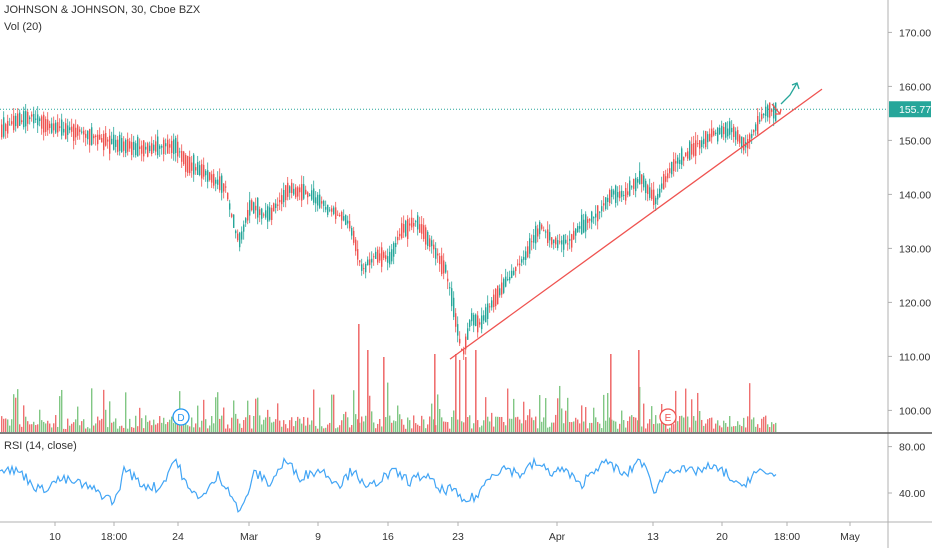 The width and height of the screenshot is (932, 550). What do you see at coordinates (318, 537) in the screenshot?
I see `time-tick-label: 9` at bounding box center [318, 537].